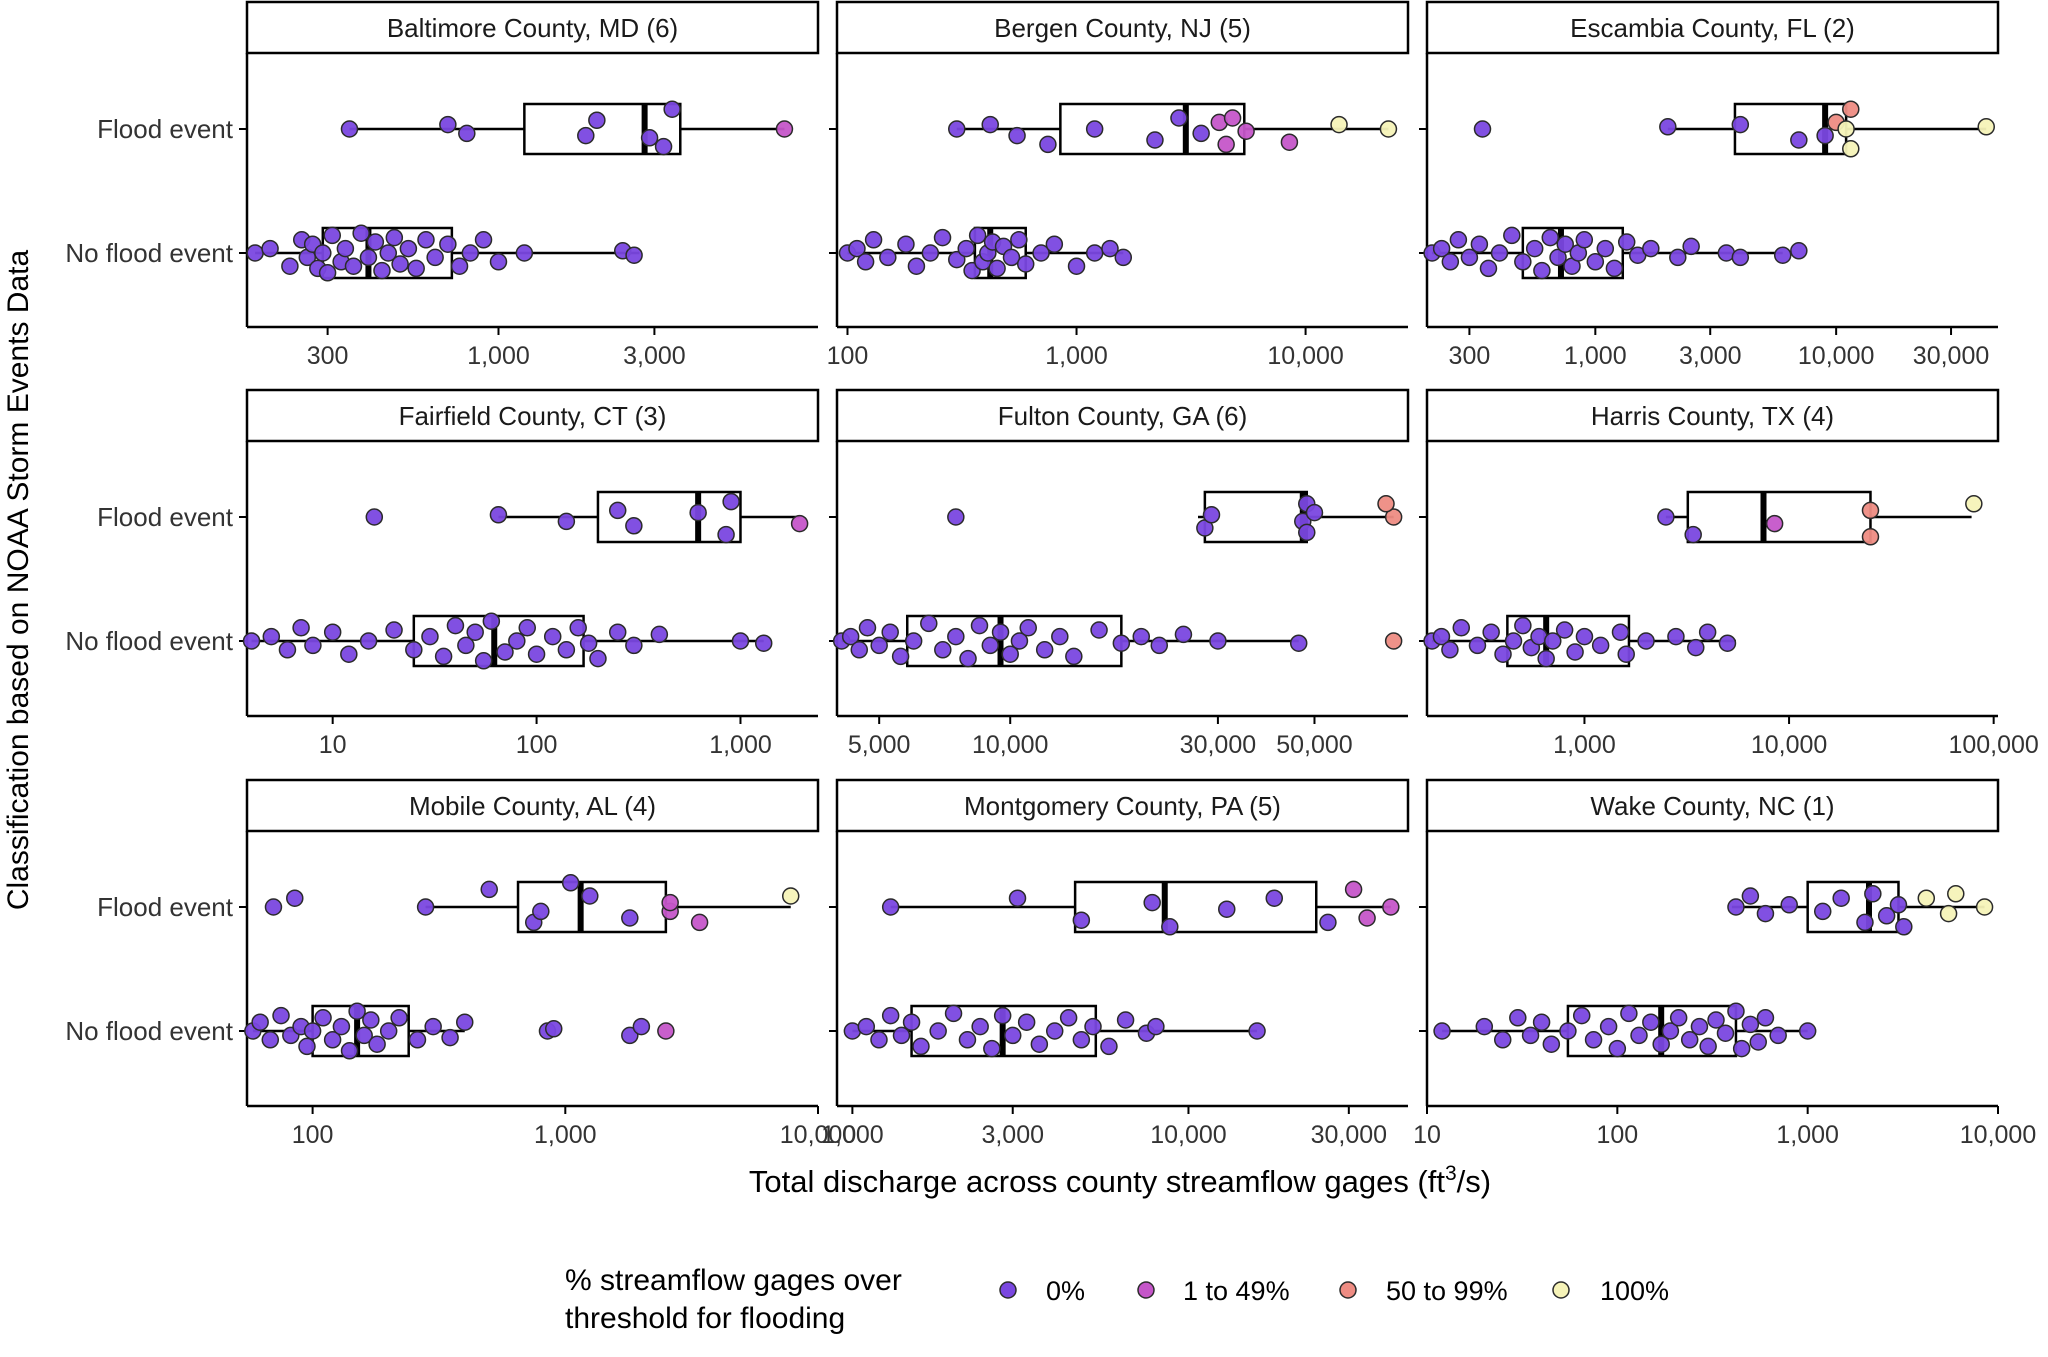 The height and width of the screenshot is (1357, 2048). What do you see at coordinates (1012, 1135) in the screenshot?
I see `x-tick-label: 3,000` at bounding box center [1012, 1135].